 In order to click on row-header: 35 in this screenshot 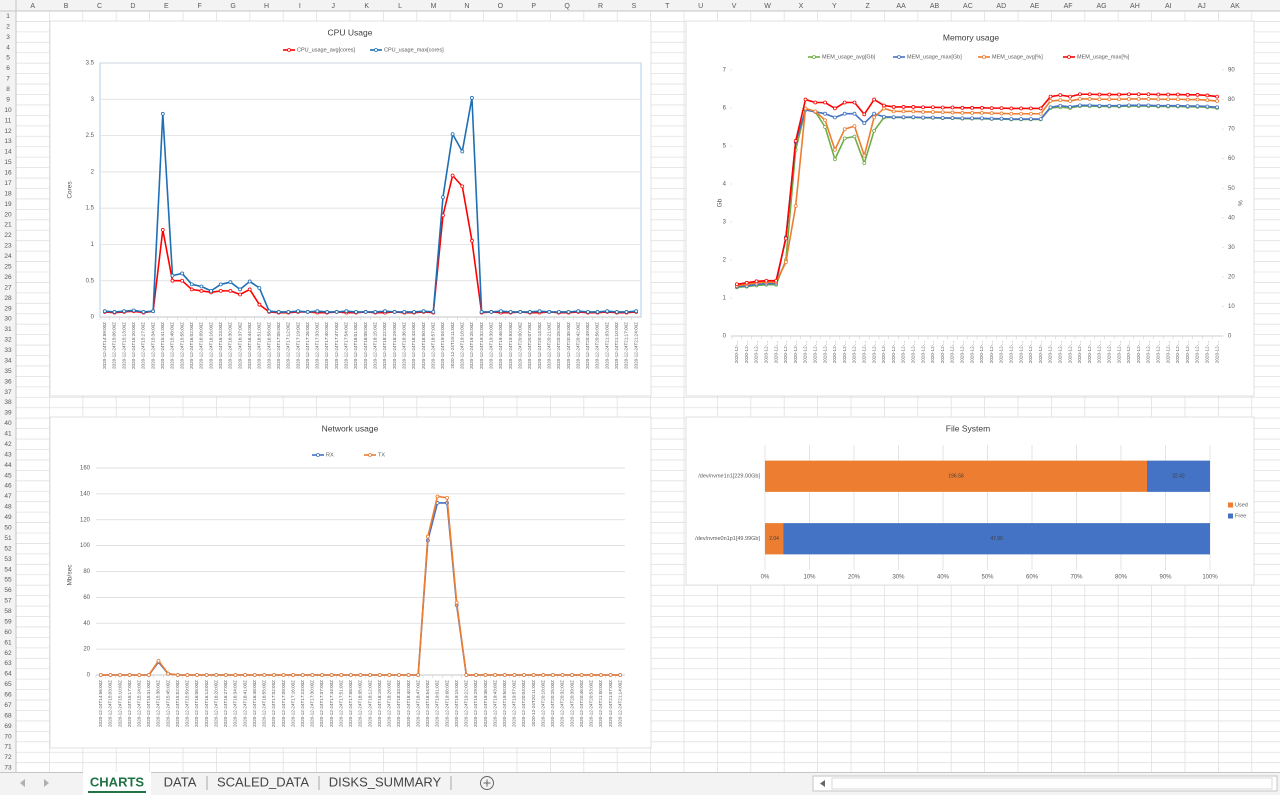, I will do `click(8, 371)`.